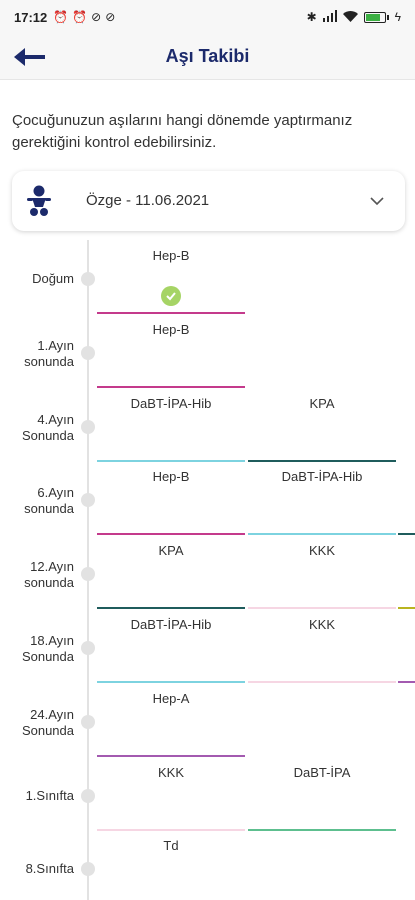 This screenshot has height=900, width=415. I want to click on app-bar: Aşı Takibi, so click(207, 57).